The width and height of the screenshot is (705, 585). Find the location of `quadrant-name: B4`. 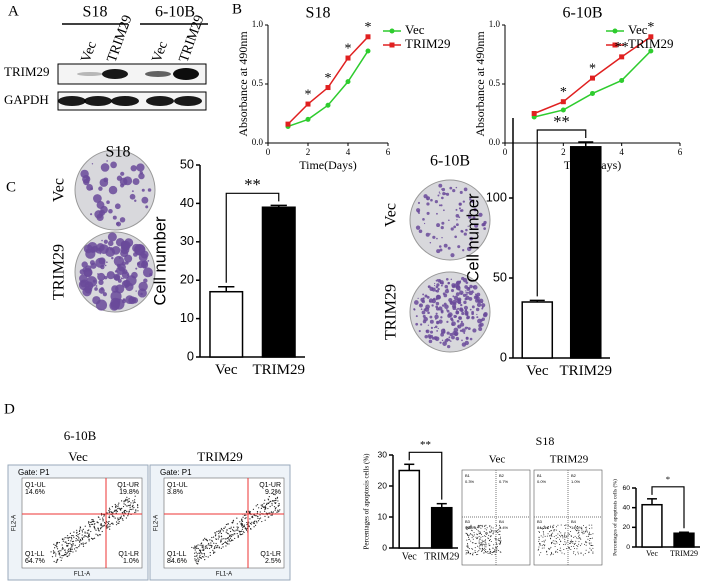

quadrant-name: B4 is located at coordinates (502, 521).